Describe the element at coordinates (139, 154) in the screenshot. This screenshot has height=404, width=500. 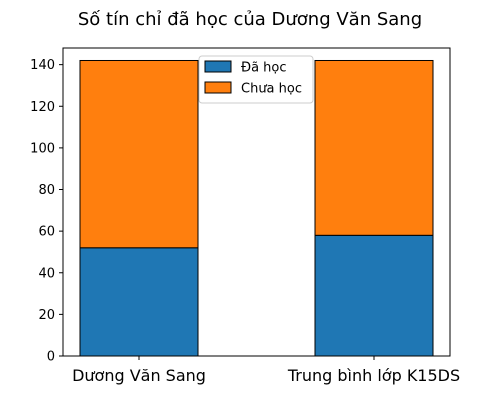
I see `bar-chua-hoc-duong-van-sang` at that location.